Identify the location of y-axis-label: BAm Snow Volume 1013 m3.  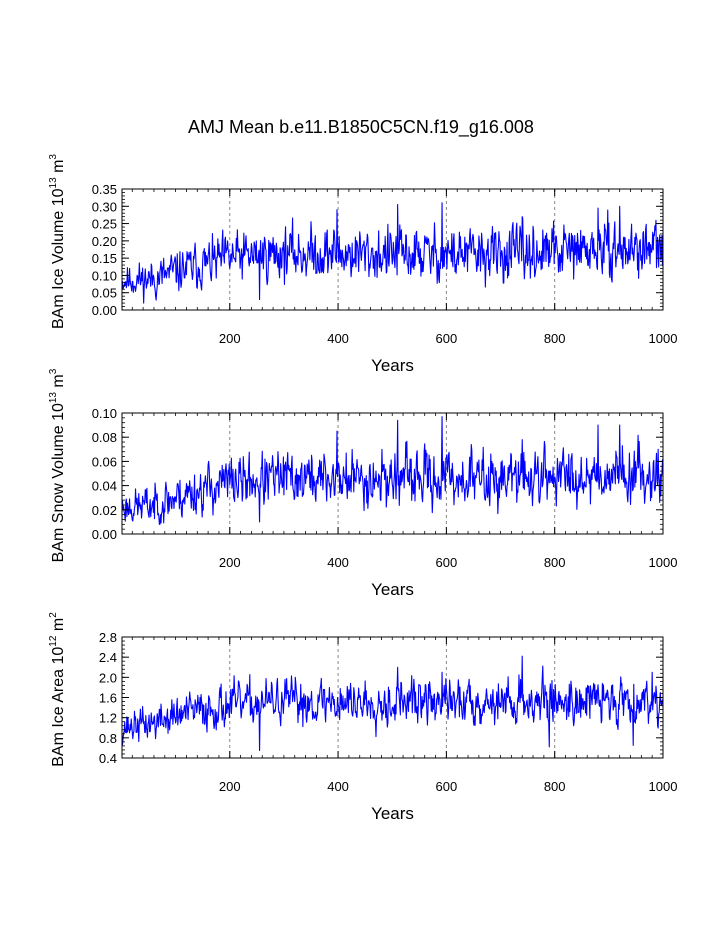
(57, 465).